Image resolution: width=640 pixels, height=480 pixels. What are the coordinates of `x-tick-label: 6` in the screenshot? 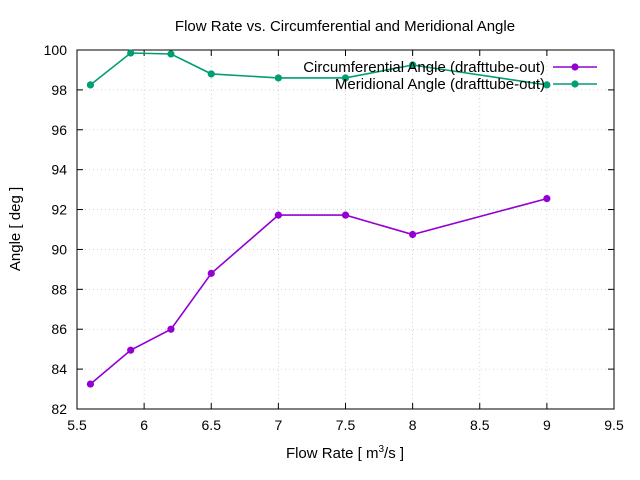 It's located at (144, 425).